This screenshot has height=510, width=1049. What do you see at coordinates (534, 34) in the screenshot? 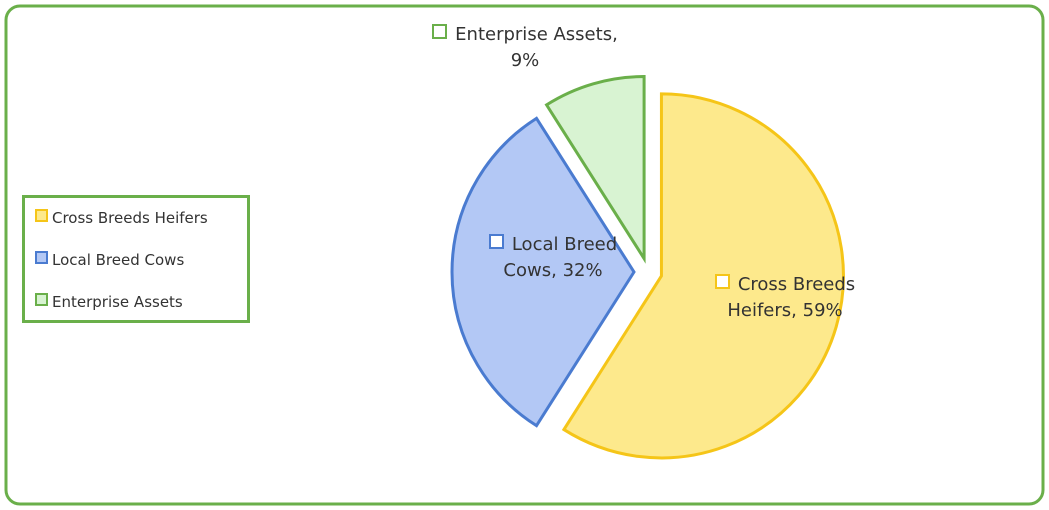
I see `label-name: Enterprise Assets` at bounding box center [534, 34].